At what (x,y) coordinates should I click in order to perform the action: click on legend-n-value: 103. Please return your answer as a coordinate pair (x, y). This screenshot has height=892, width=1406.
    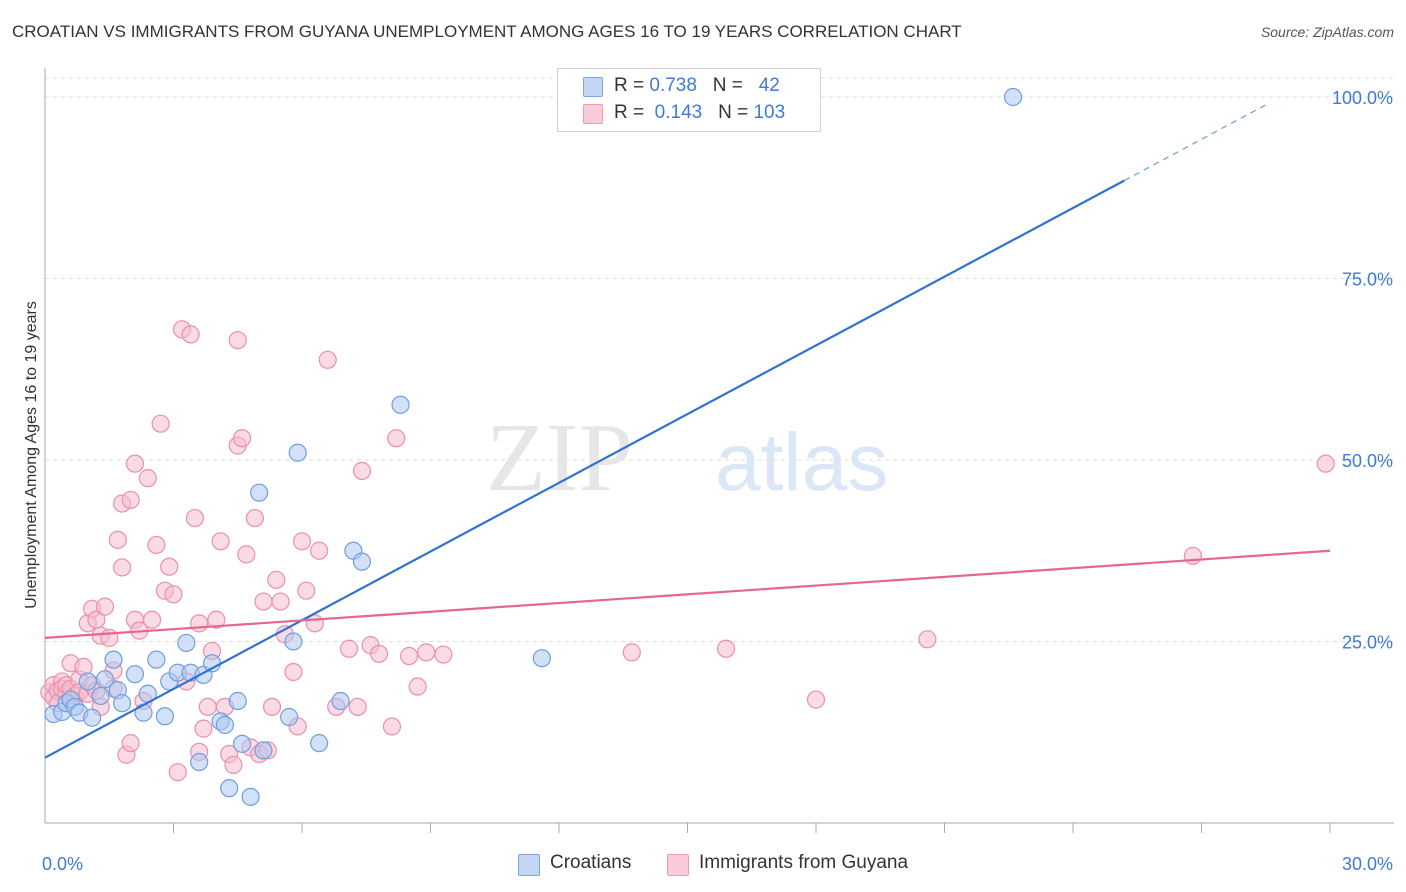
    Looking at the image, I should click on (769, 112).